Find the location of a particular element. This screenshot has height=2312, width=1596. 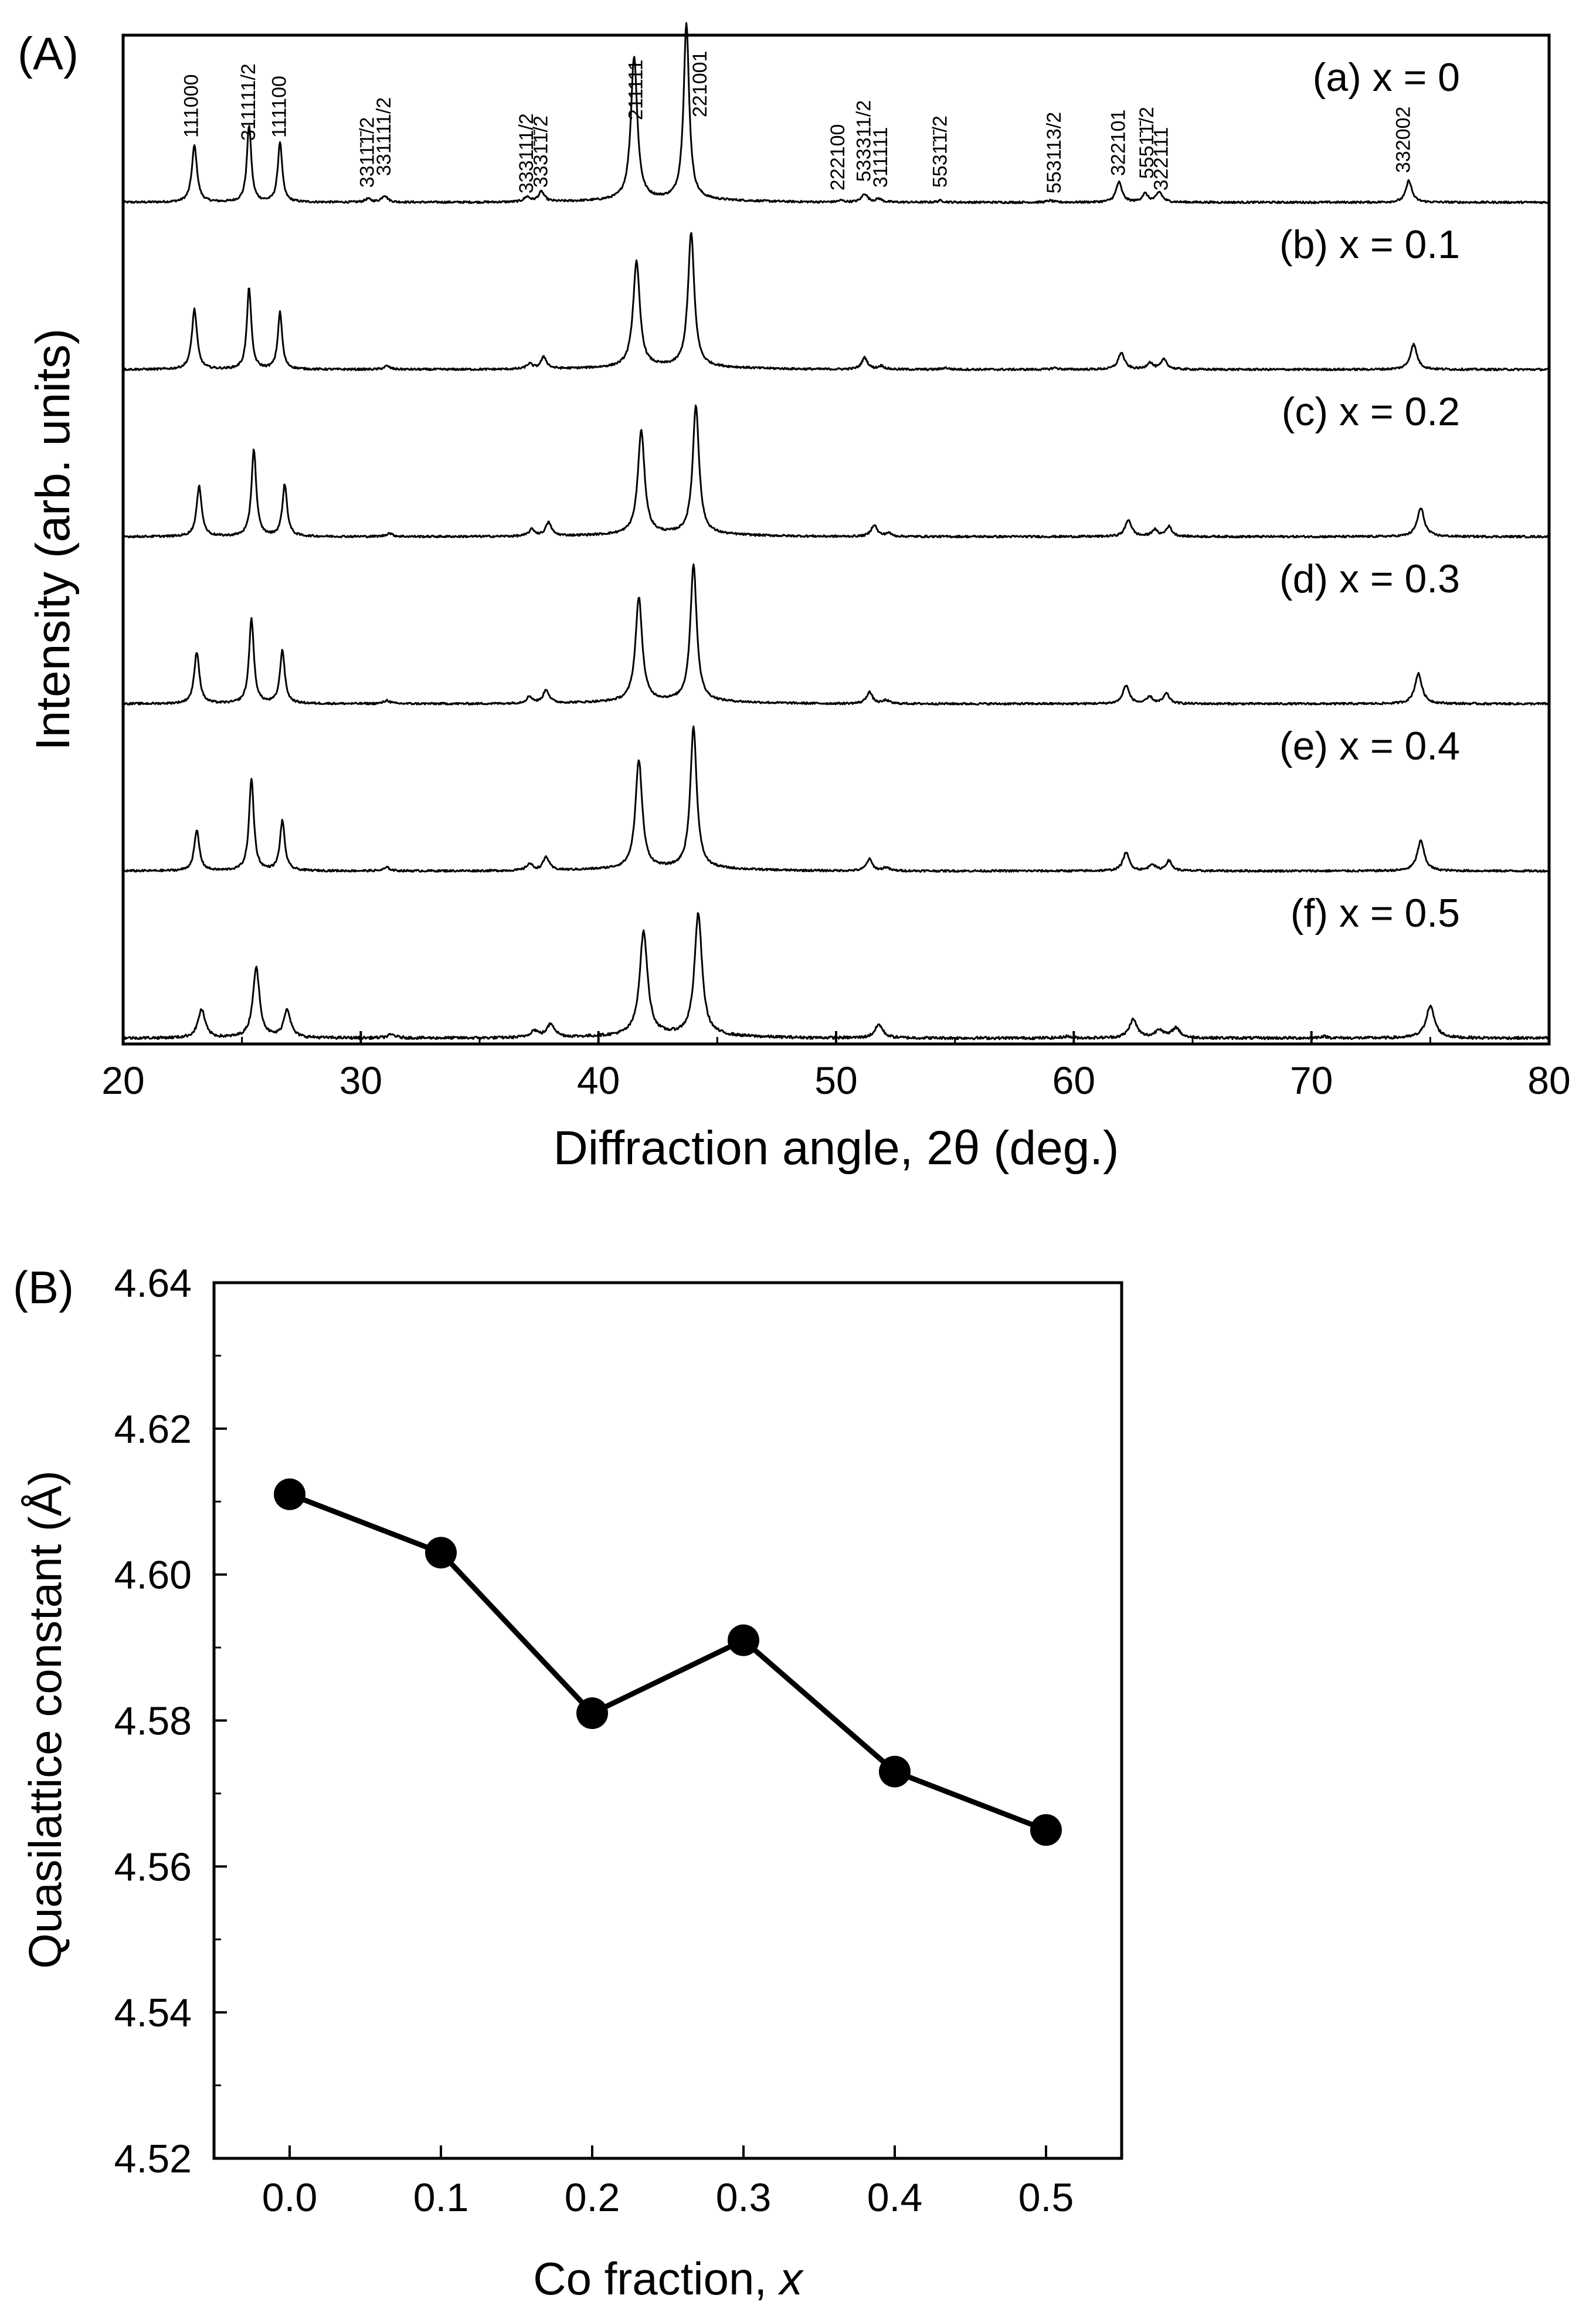

peak-index-label: 222100 is located at coordinates (838, 157).